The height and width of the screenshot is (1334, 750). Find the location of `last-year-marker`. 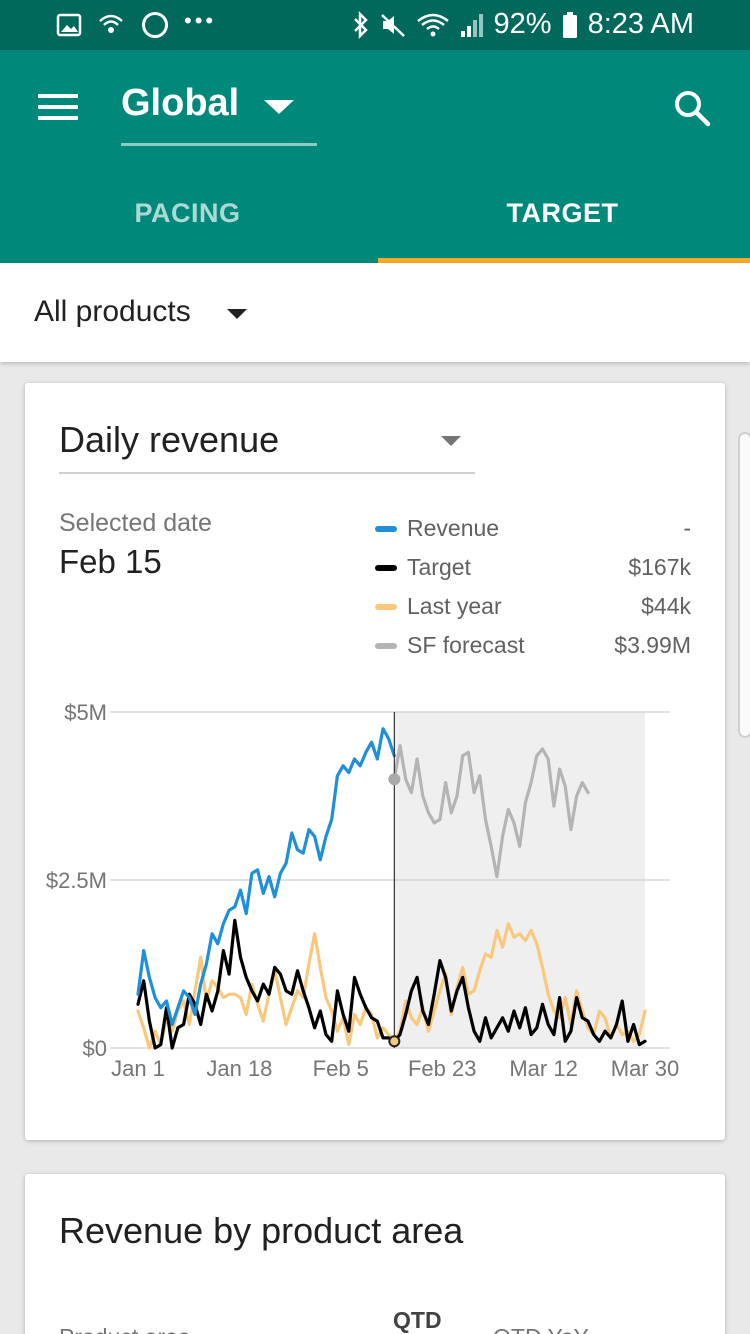

last-year-marker is located at coordinates (394, 1041).